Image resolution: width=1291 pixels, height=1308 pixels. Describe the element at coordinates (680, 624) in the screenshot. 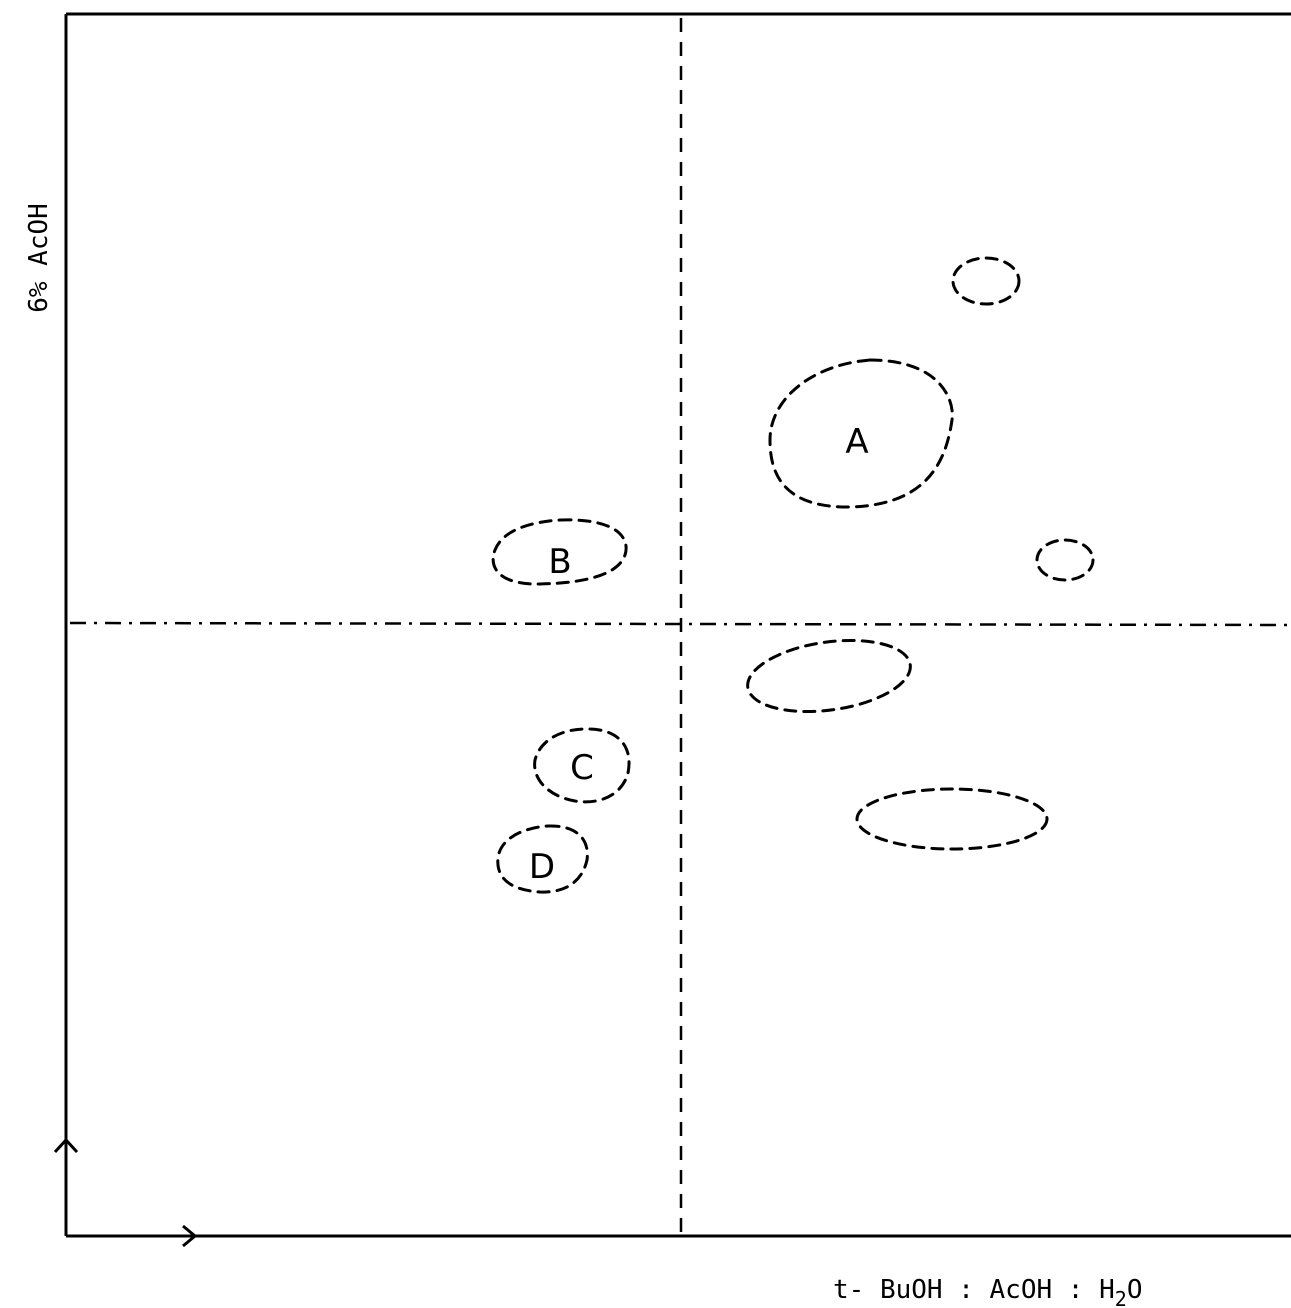

I see `horizontal-divider-line` at that location.